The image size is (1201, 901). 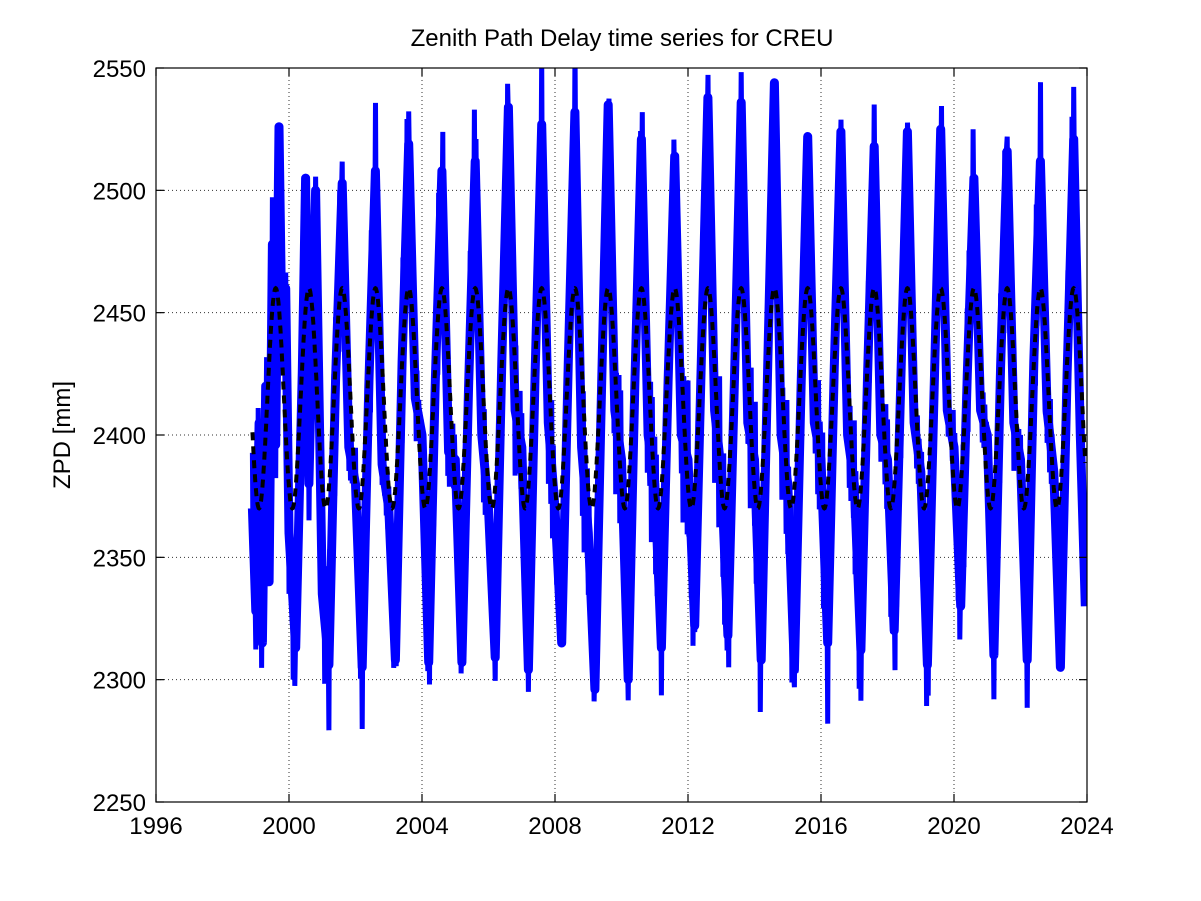 What do you see at coordinates (687, 826) in the screenshot?
I see `x-tick-label: 2012` at bounding box center [687, 826].